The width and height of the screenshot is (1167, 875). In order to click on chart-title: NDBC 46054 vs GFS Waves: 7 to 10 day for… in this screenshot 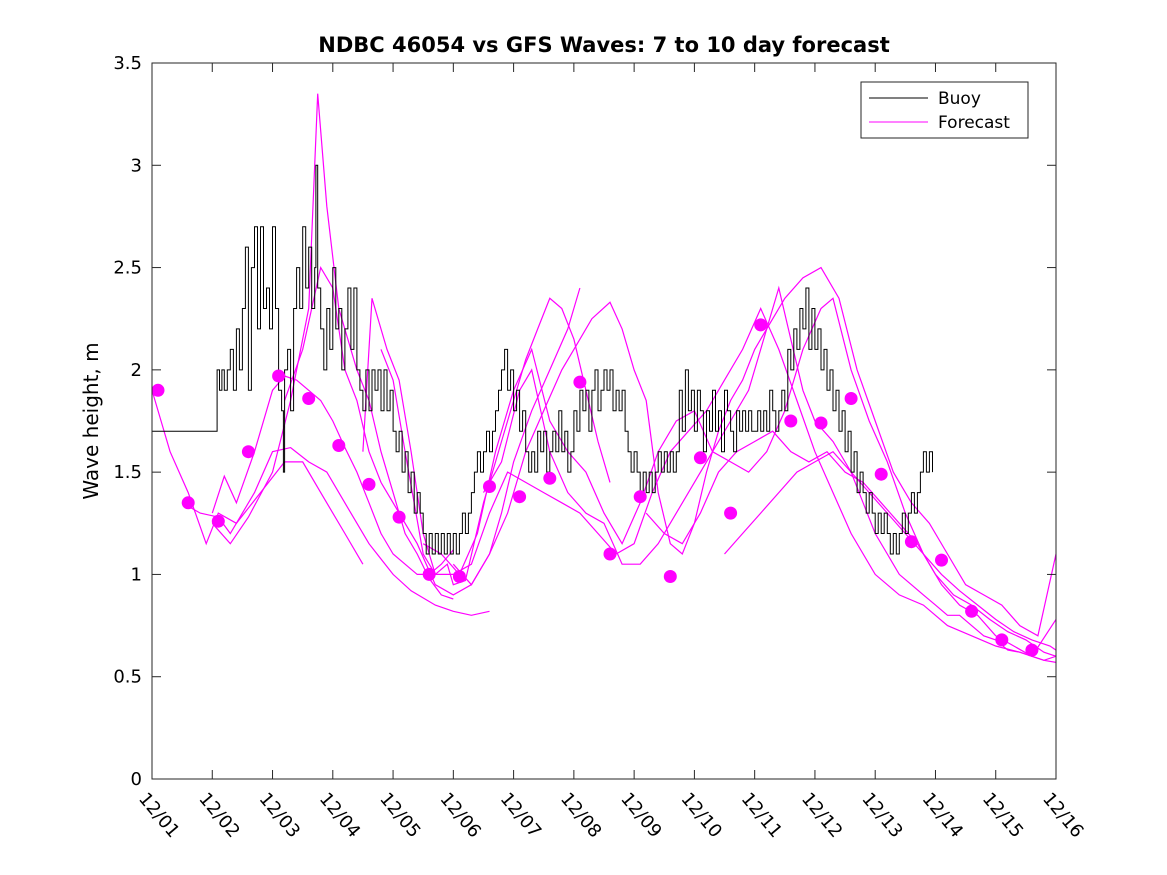, I will do `click(603, 45)`.